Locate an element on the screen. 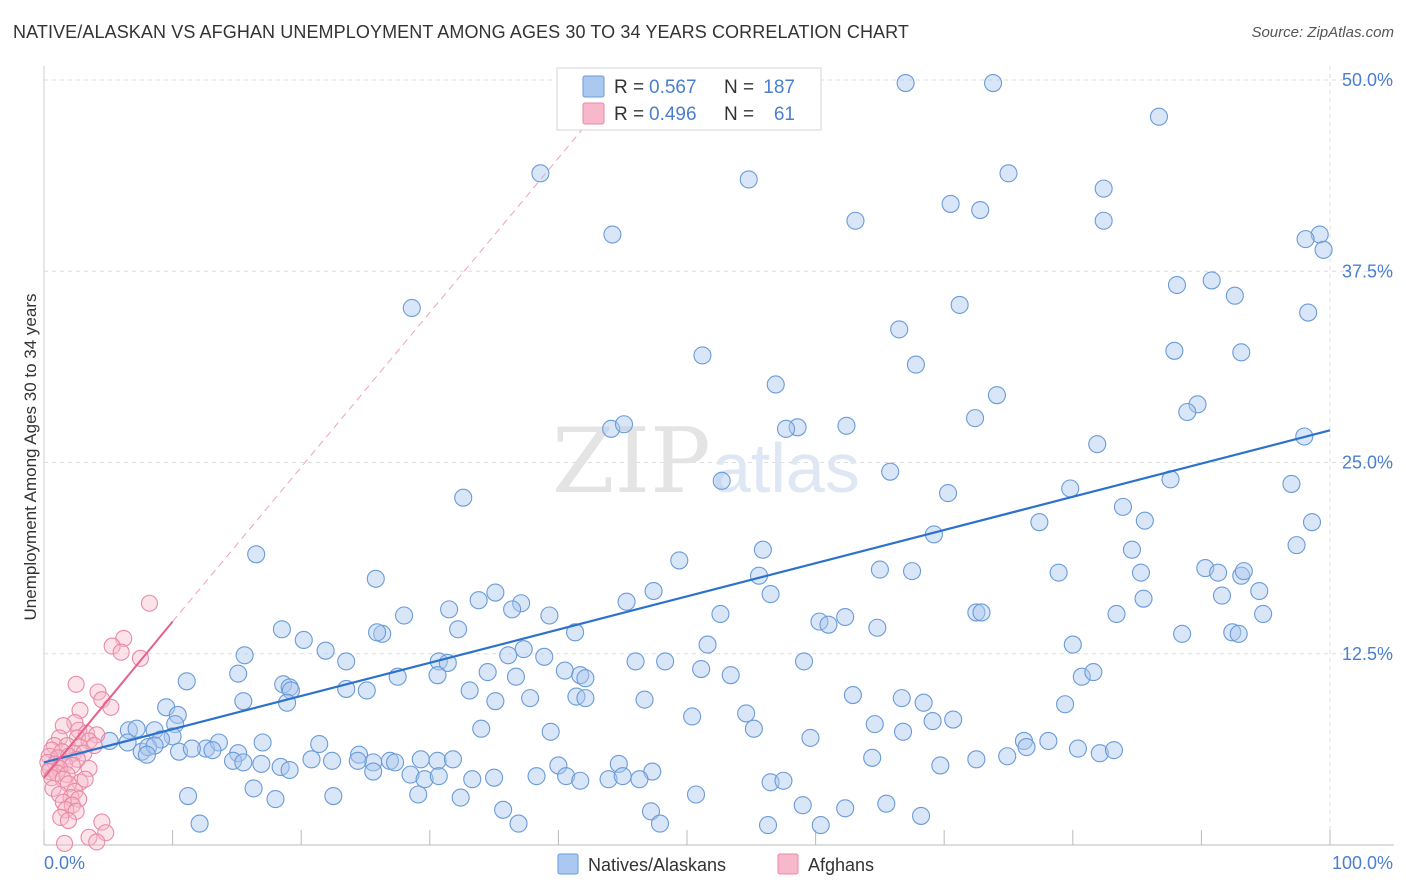 This screenshot has height=892, width=1406. y-tick-label-0: 12.5% is located at coordinates (1367, 654).